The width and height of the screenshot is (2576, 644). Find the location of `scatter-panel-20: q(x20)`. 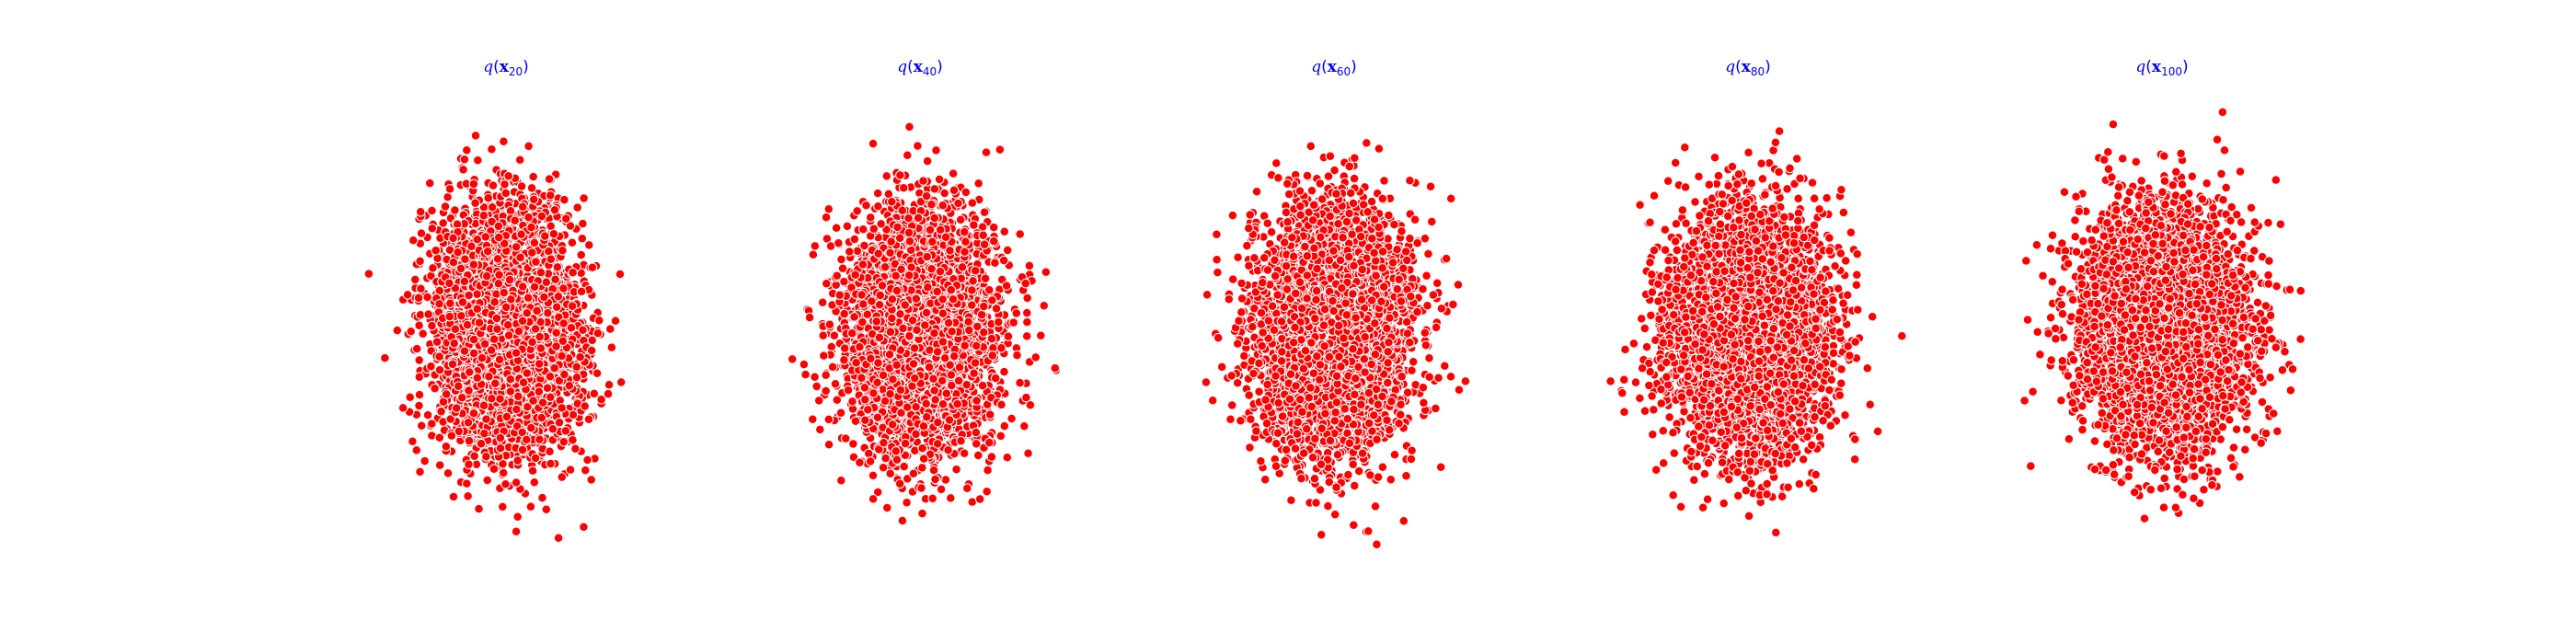

scatter-panel-20: q(x20) is located at coordinates (495, 301).